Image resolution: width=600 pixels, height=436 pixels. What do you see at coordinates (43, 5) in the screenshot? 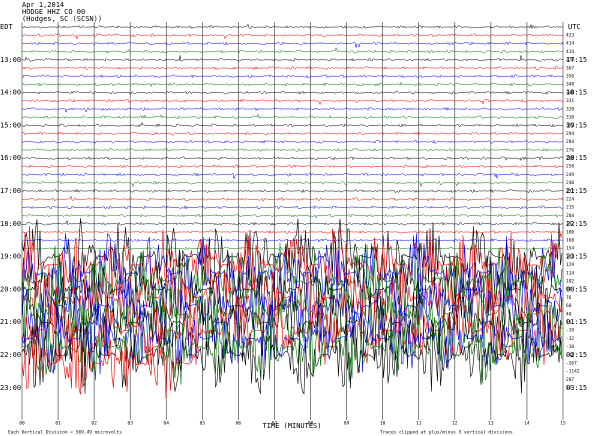
I see `date: Apr 1,2014` at bounding box center [43, 5].